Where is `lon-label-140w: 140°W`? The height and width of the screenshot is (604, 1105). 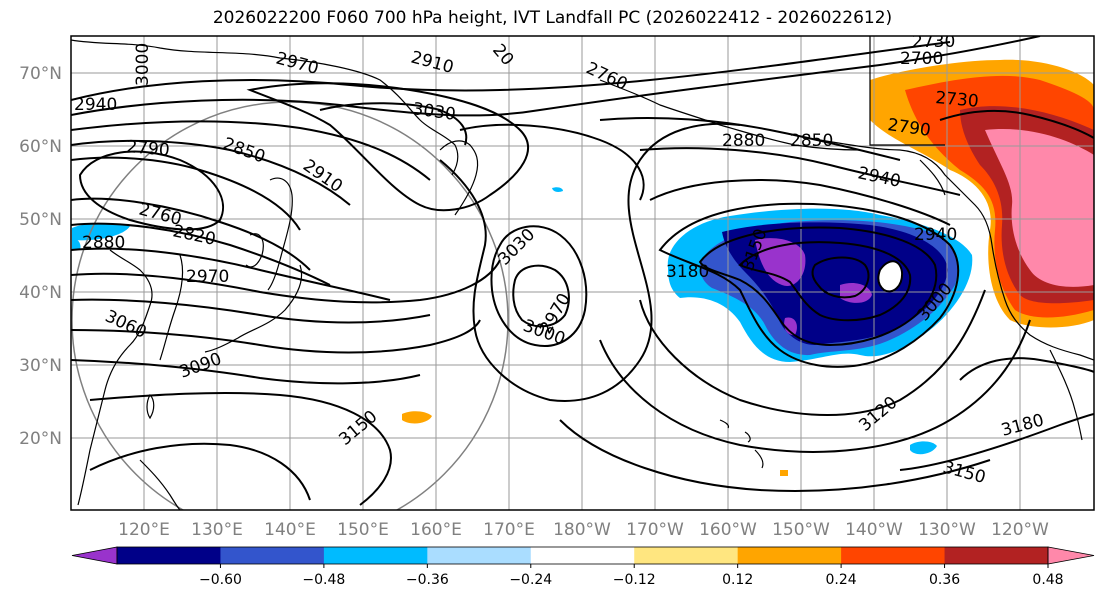
lon-label-140w: 140°W is located at coordinates (874, 530).